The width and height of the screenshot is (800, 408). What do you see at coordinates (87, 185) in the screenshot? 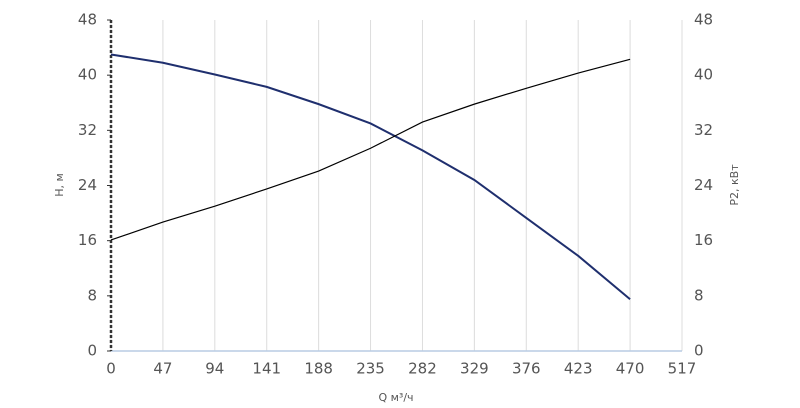
I see `y-tick-label: 24` at bounding box center [87, 185].